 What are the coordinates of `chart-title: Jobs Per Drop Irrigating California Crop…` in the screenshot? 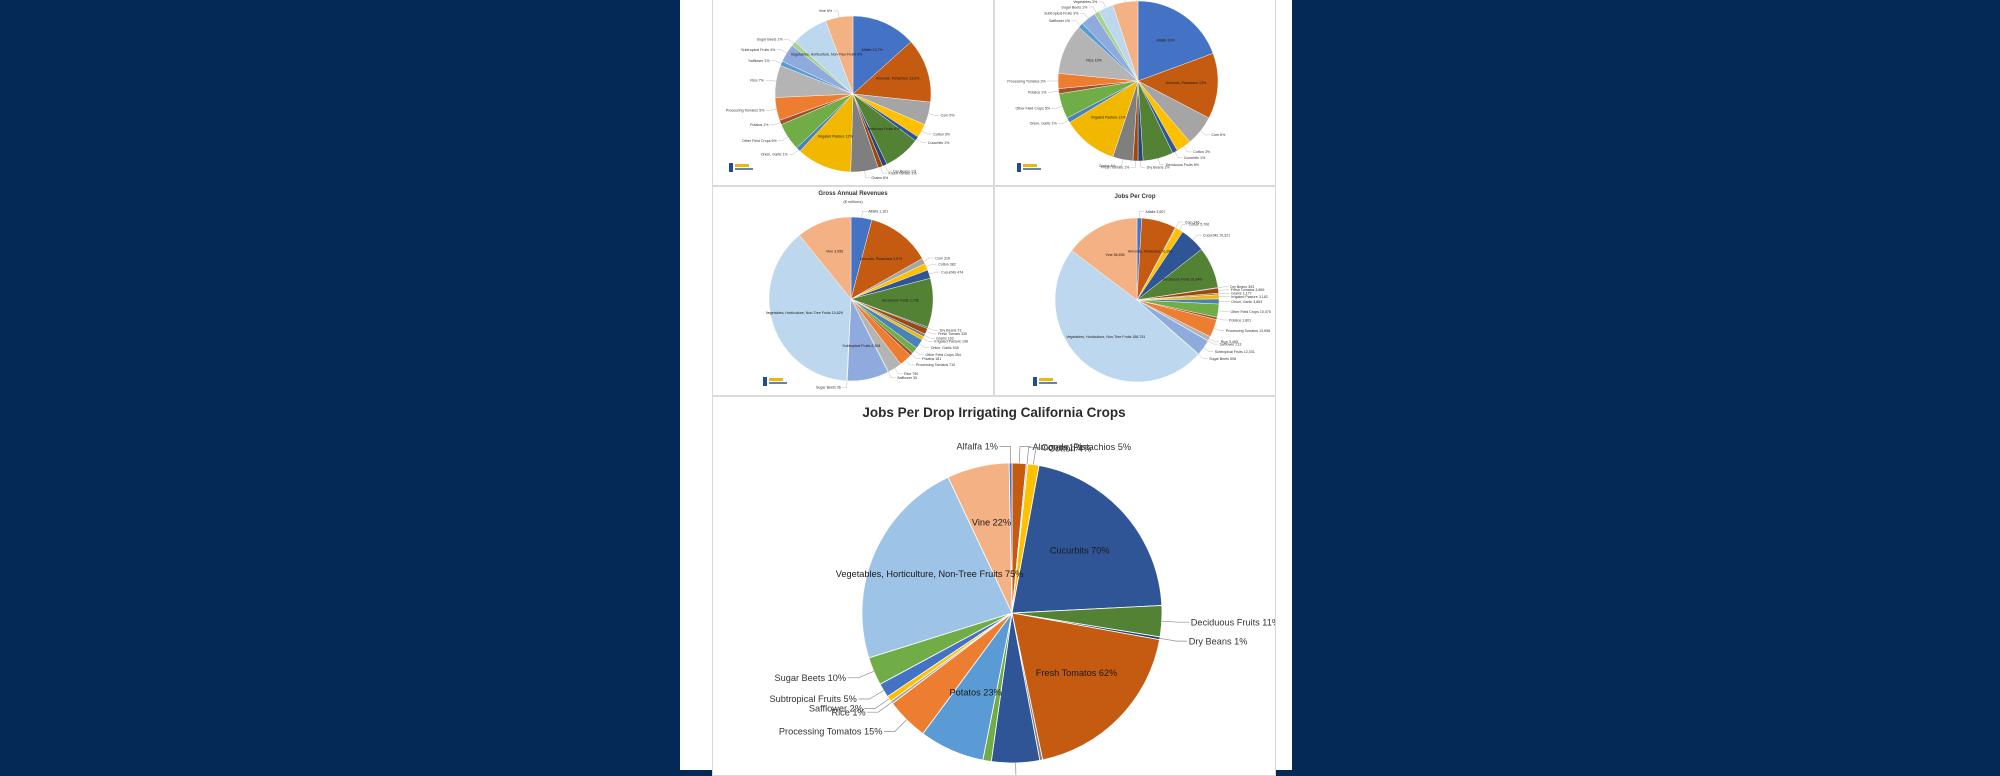 It's located at (994, 412).